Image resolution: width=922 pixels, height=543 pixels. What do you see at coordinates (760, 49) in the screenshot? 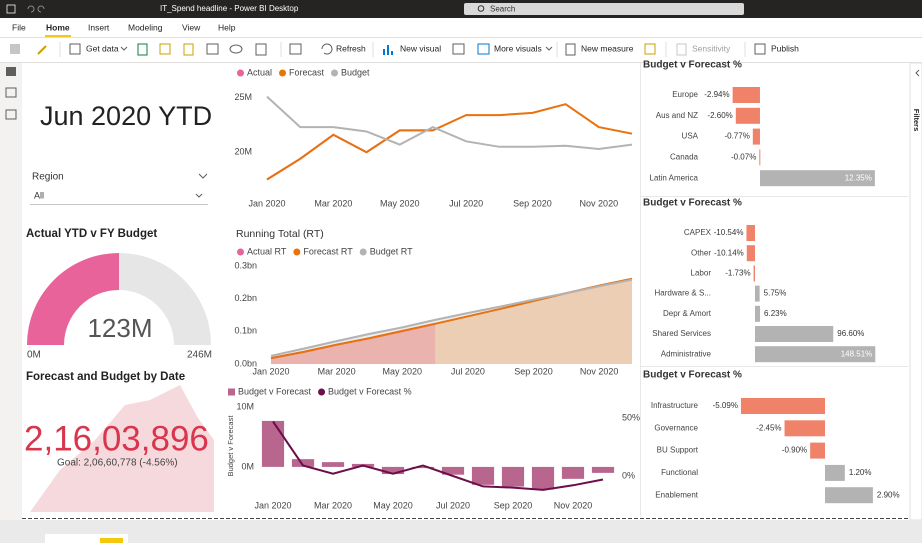
I see `publish-icon` at bounding box center [760, 49].